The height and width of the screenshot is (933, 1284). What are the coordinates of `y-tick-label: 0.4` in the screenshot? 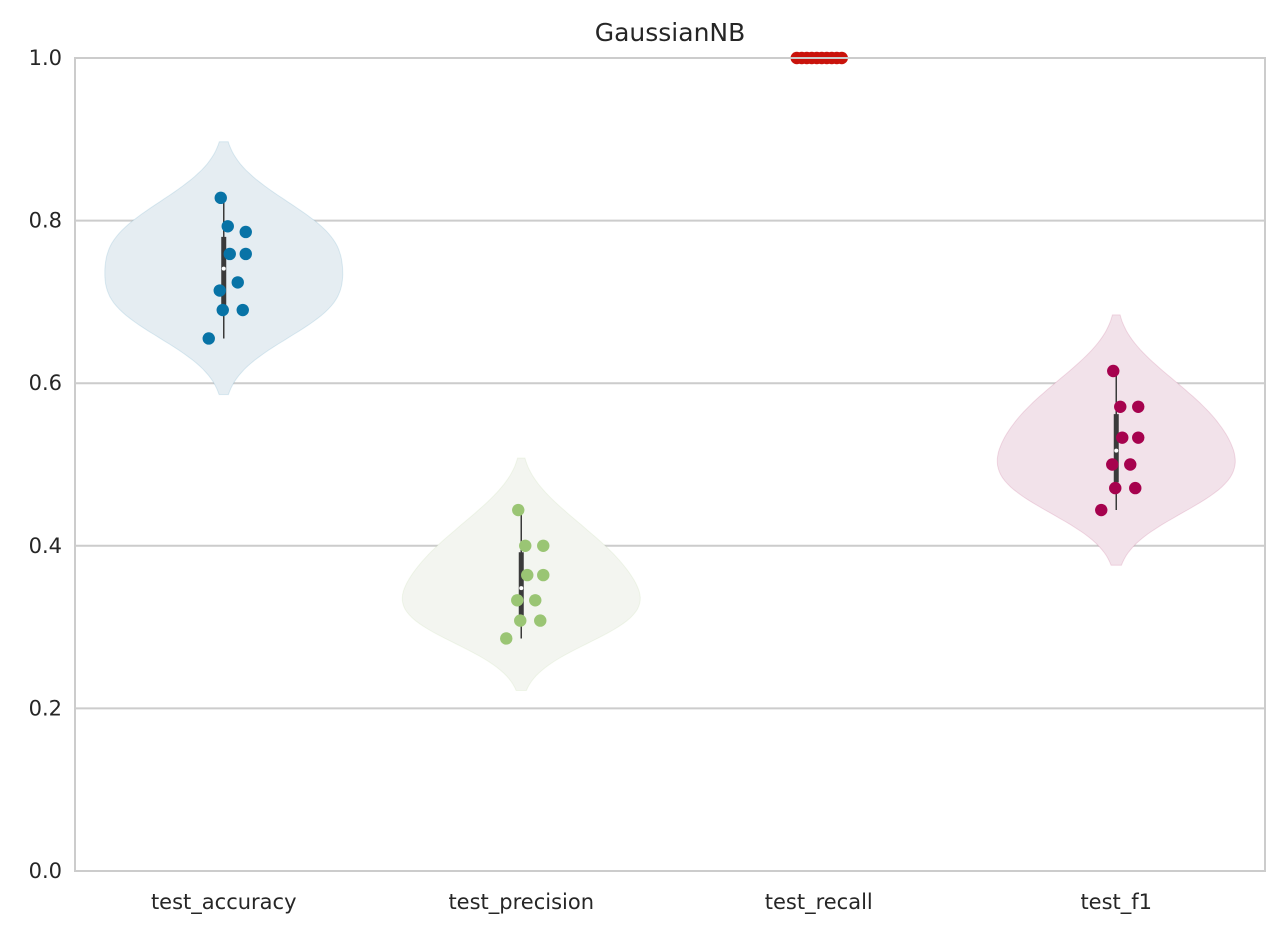 It's located at (45, 546).